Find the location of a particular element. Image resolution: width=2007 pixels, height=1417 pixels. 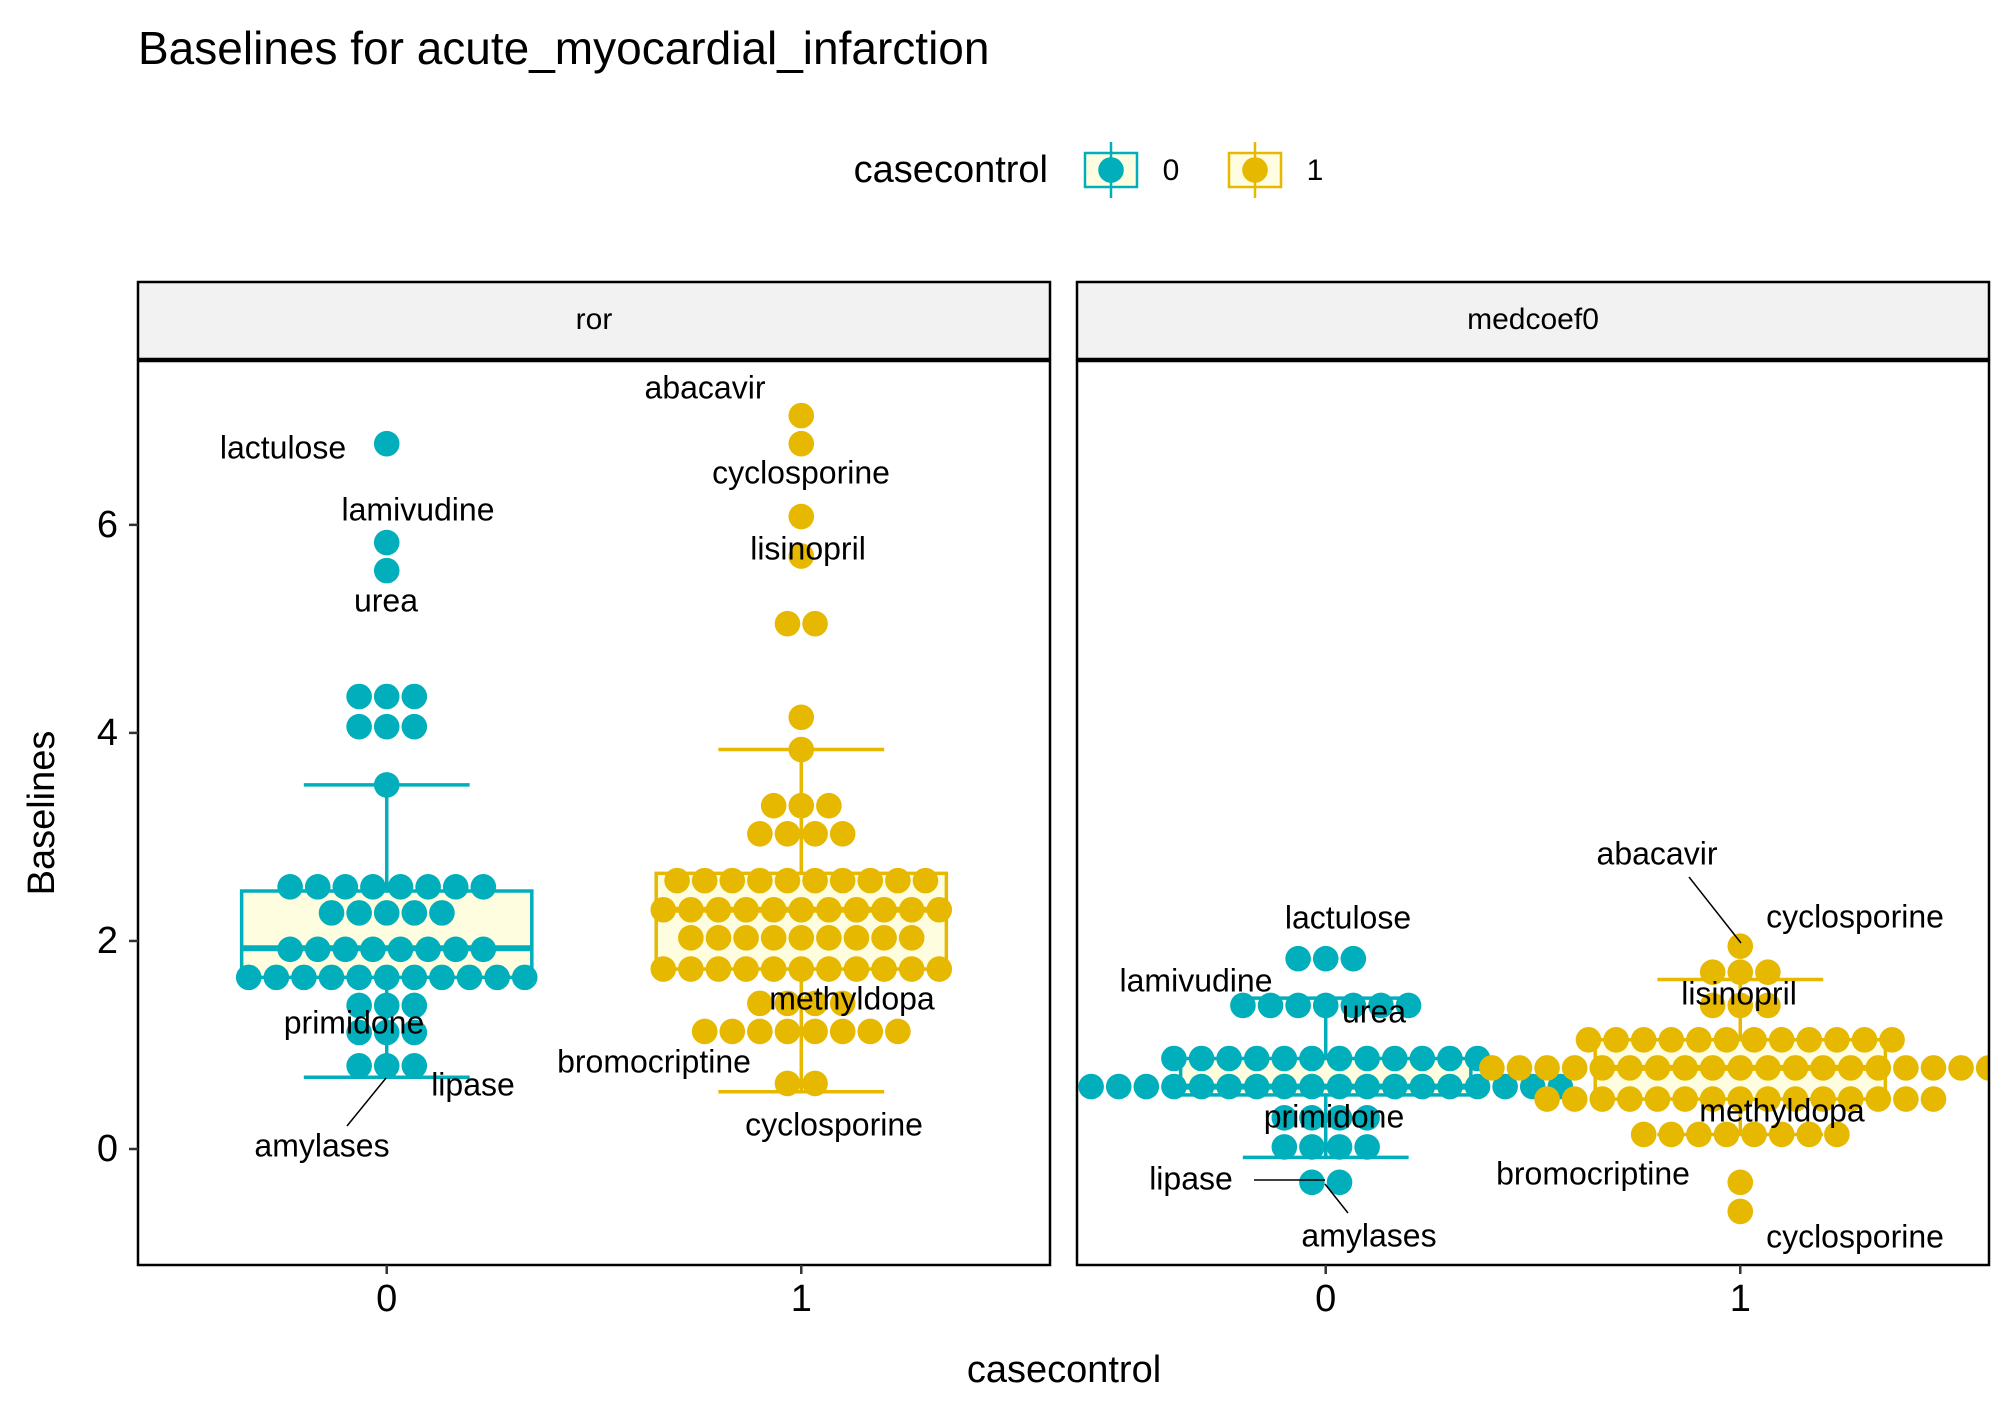

annotation: lisinopril is located at coordinates (1739, 993).